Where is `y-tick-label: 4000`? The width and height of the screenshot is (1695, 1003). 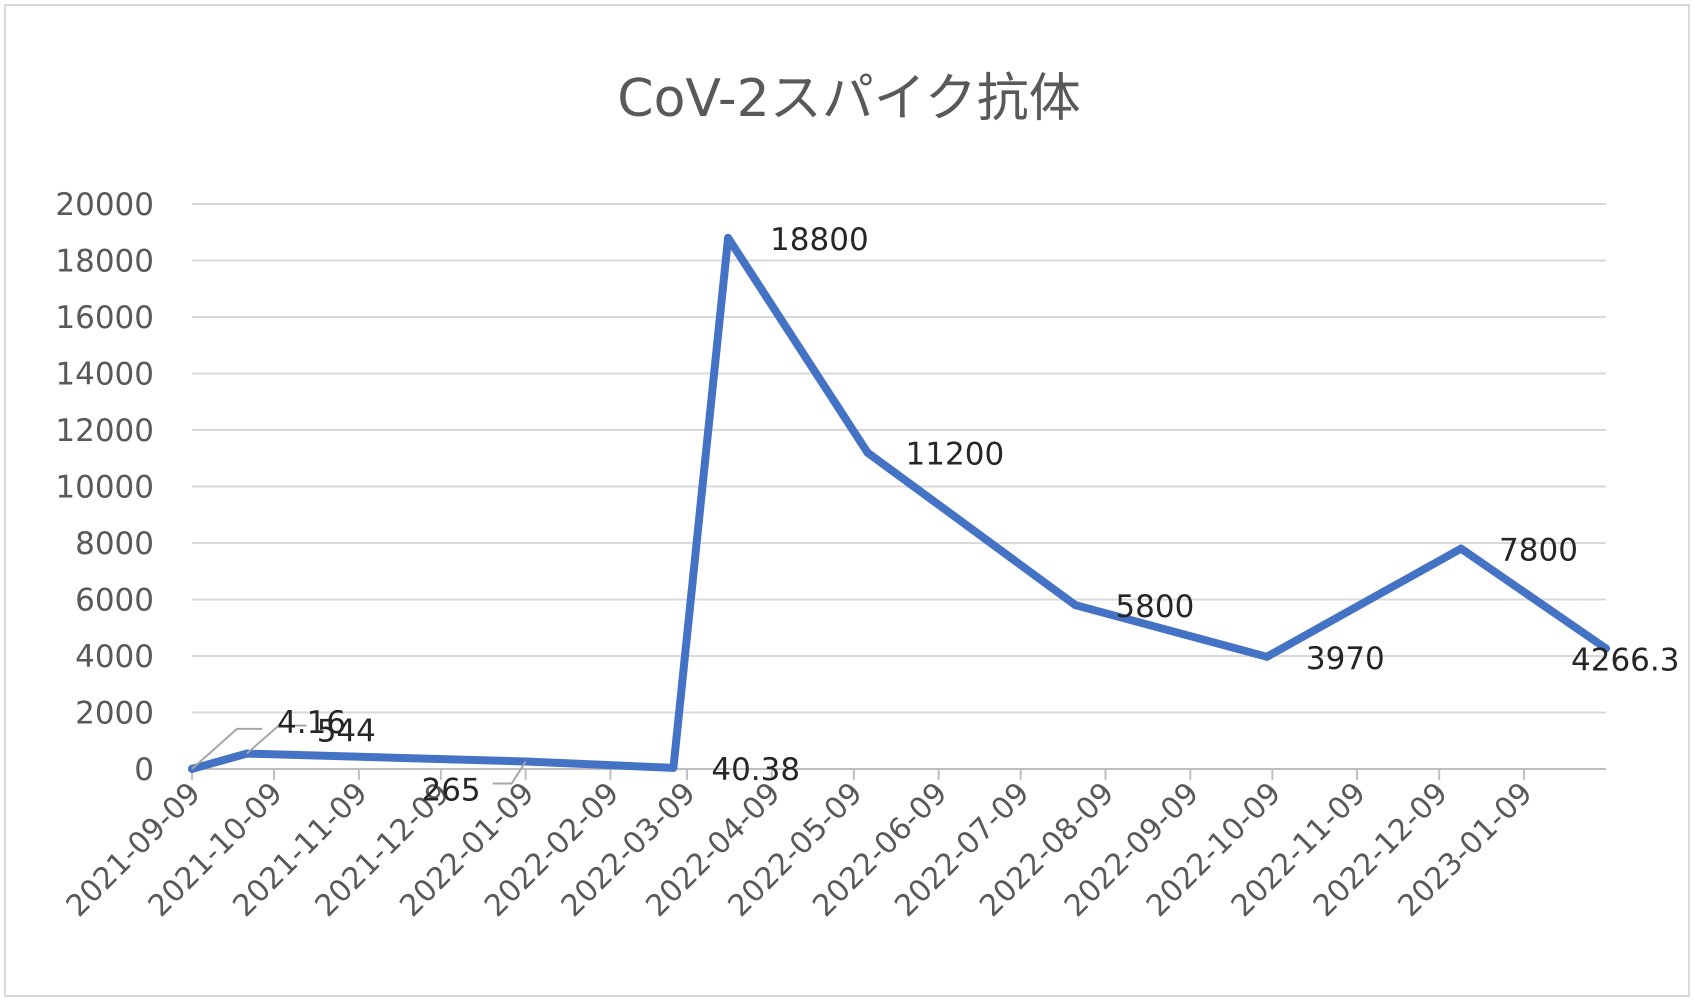
y-tick-label: 4000 is located at coordinates (114, 657).